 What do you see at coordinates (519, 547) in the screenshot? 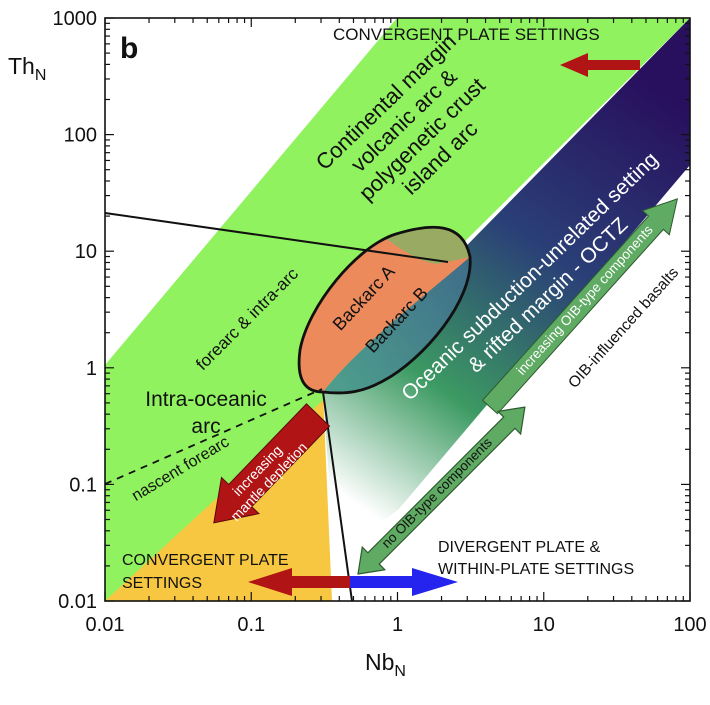
I see `divergent-label-1: DIVERGENT PLATE &` at bounding box center [519, 547].